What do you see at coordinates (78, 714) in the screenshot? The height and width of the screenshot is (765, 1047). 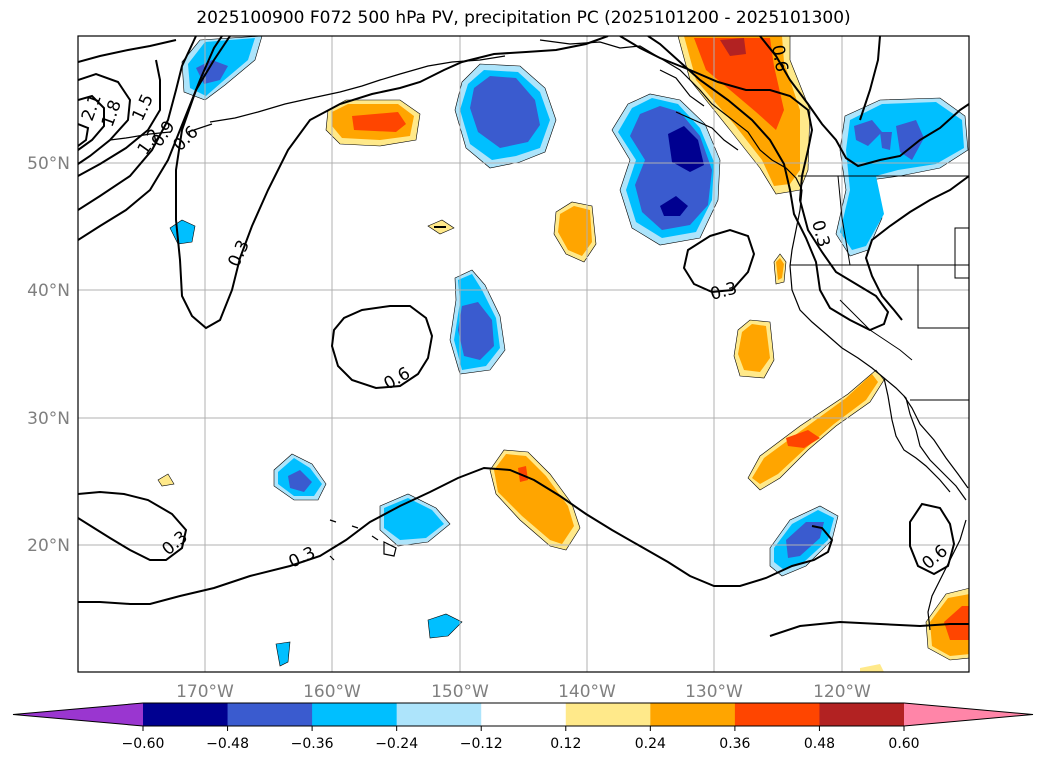 I see `colorbar-extend-min` at bounding box center [78, 714].